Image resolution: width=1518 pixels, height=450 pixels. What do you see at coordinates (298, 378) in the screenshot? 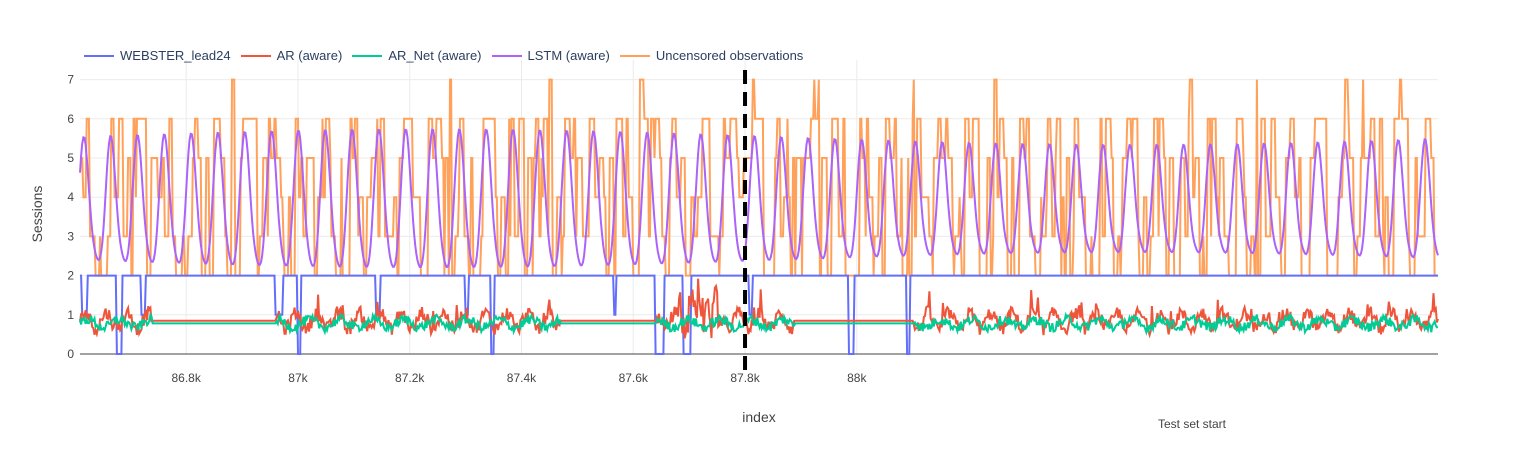
I see `x-tick-label: 87k` at bounding box center [298, 378].